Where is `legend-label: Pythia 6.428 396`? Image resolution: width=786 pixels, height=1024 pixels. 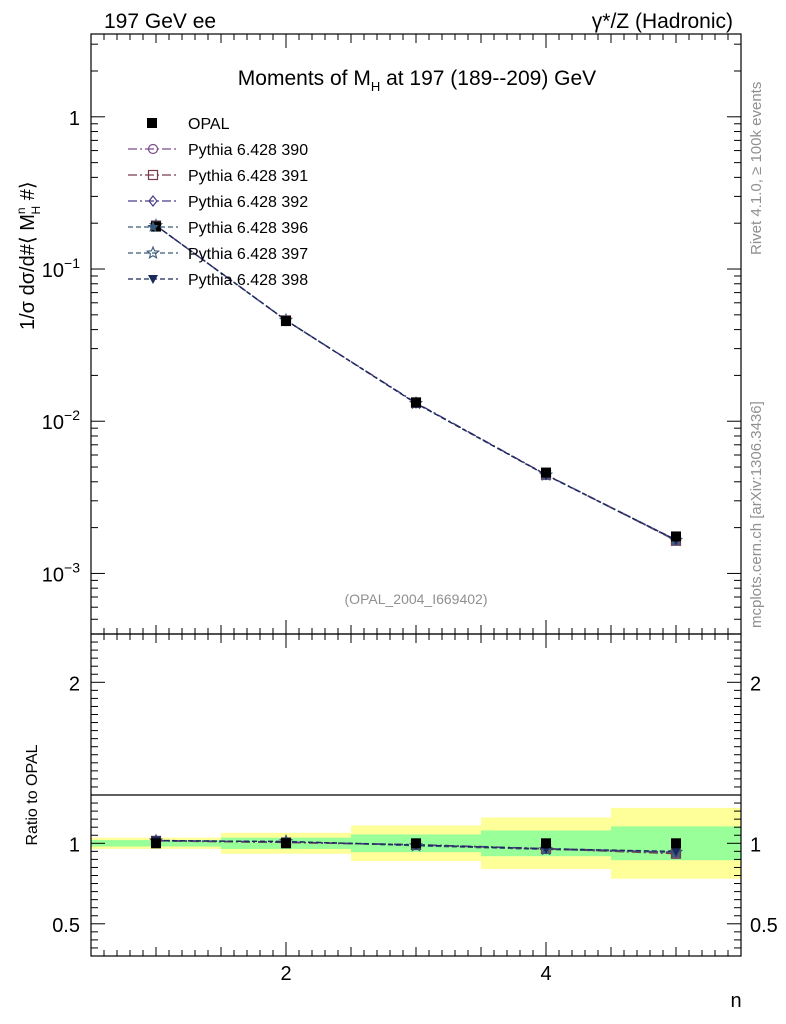
legend-label: Pythia 6.428 396 is located at coordinates (248, 228).